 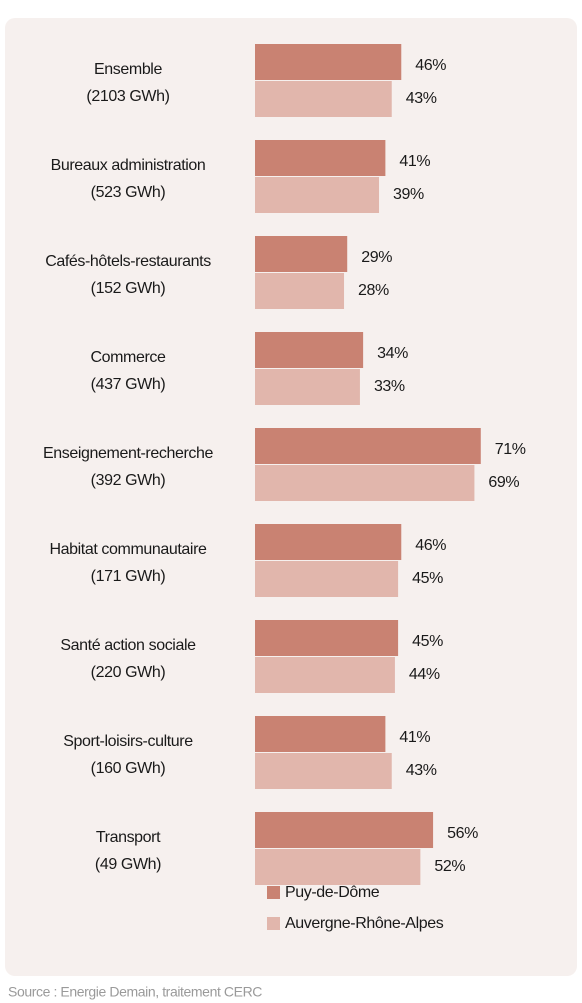 What do you see at coordinates (128, 480) in the screenshot?
I see `category-label: (392 GWh)` at bounding box center [128, 480].